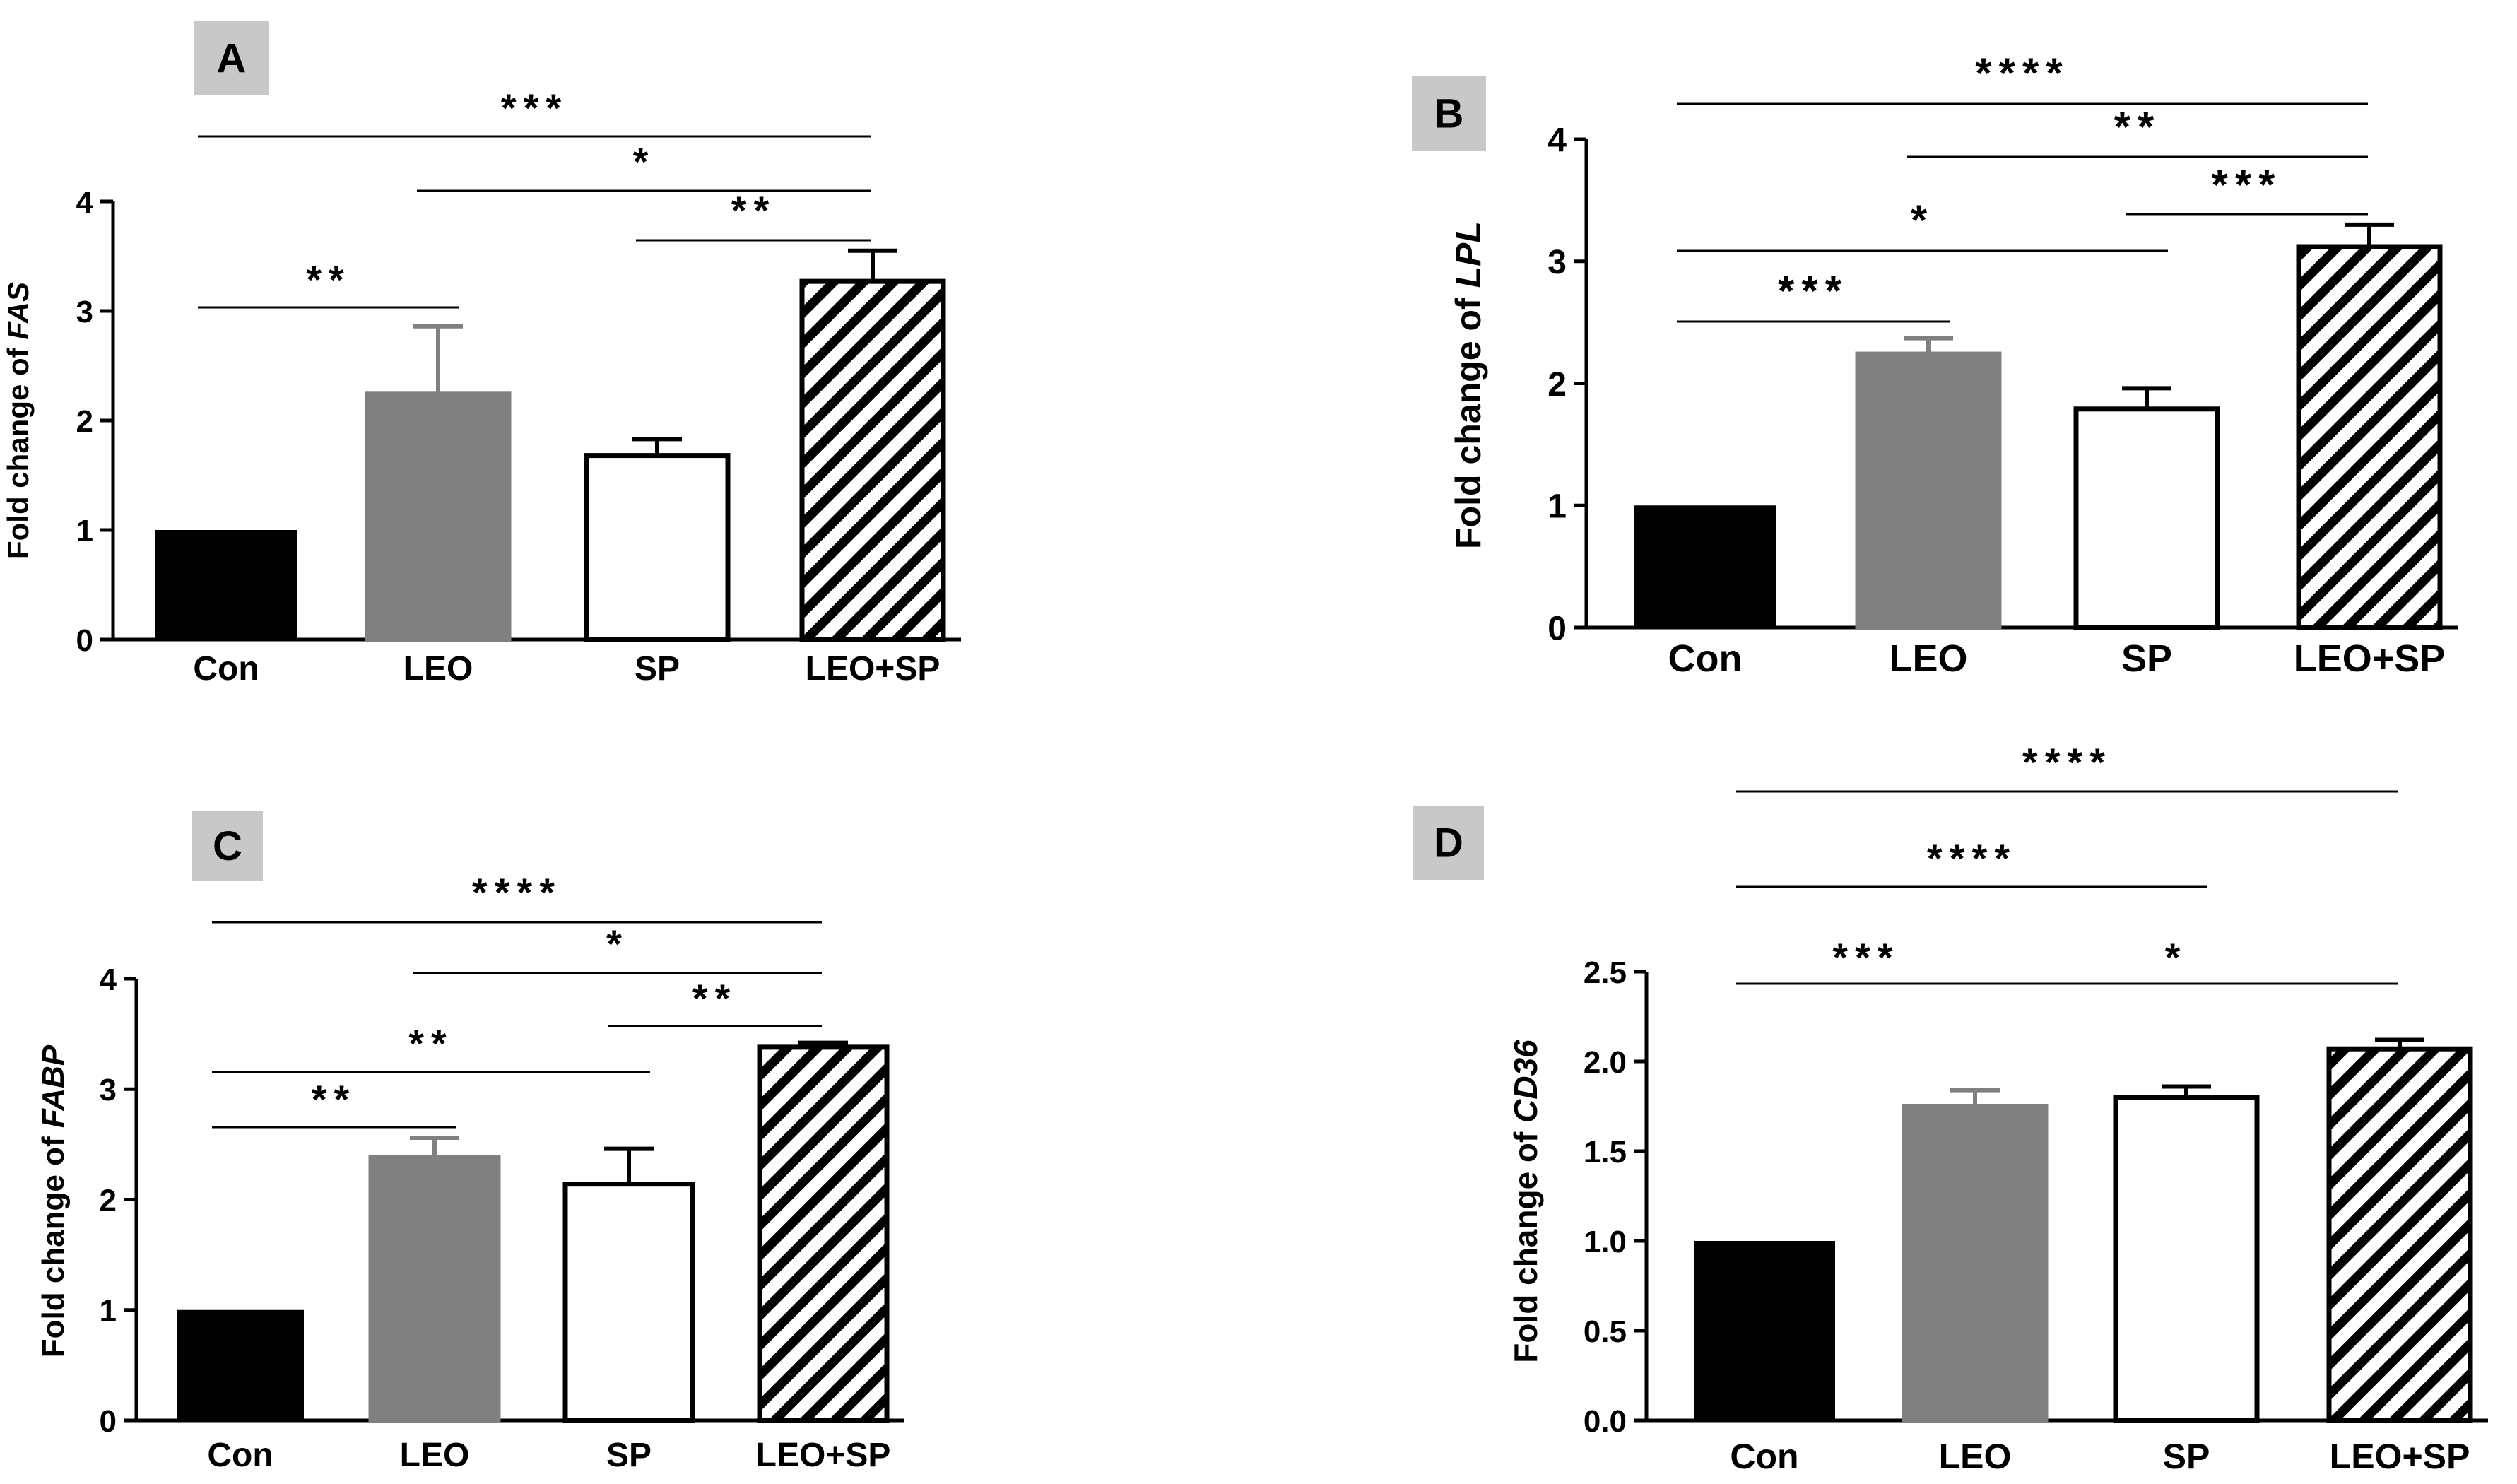 Image resolution: width=2517 pixels, height=1484 pixels. What do you see at coordinates (1605, 1331) in the screenshot?
I see `y-tick-label: 0.5` at bounding box center [1605, 1331].